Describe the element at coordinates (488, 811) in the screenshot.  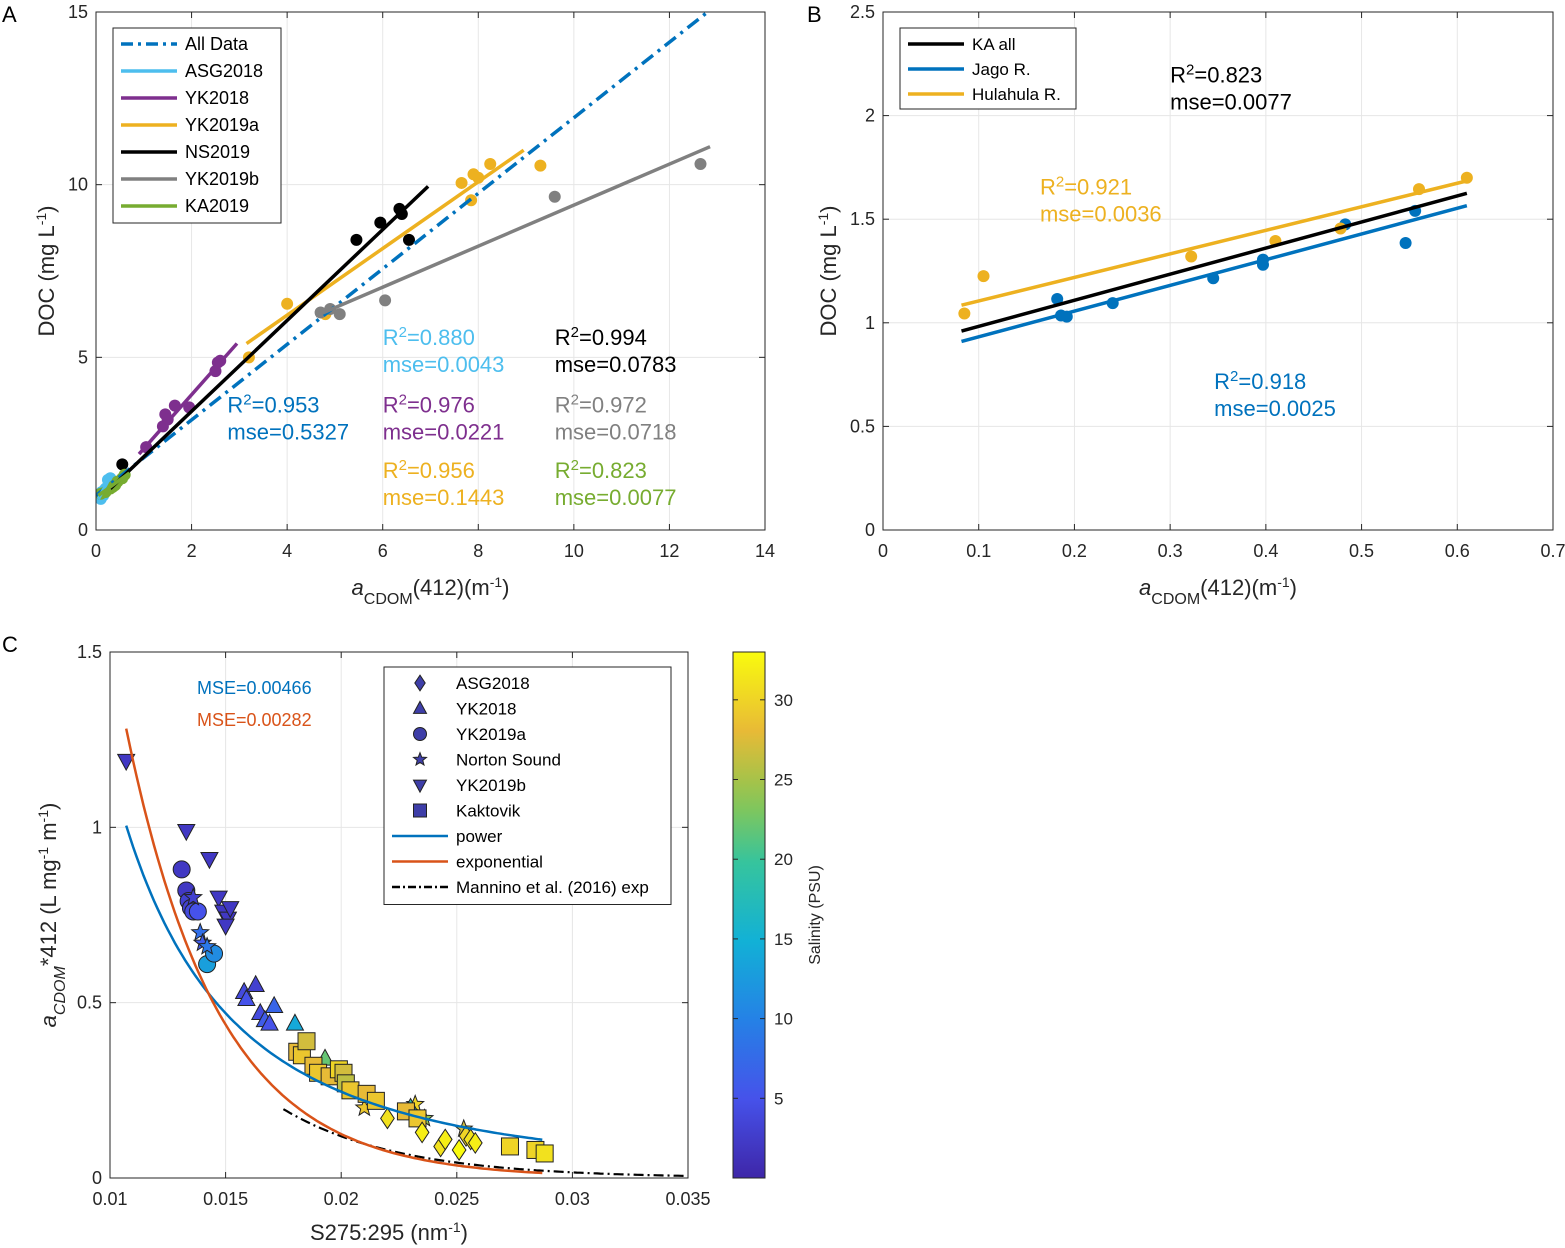
I see `panel-c-legend-label: Kaktovik` at that location.